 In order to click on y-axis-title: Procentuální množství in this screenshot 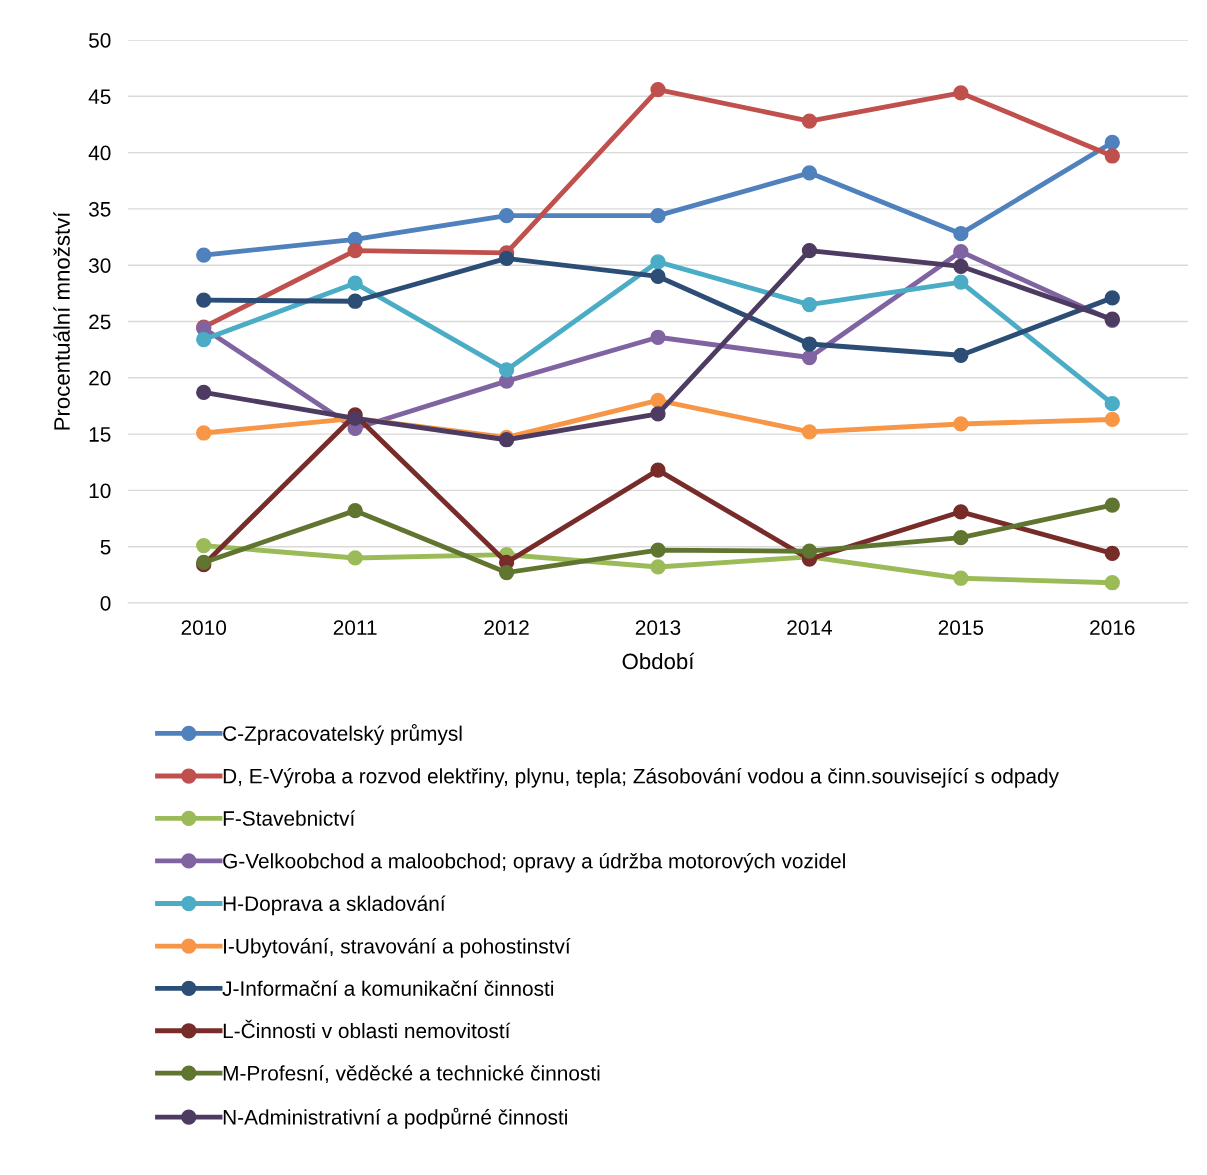, I will do `click(61, 320)`.